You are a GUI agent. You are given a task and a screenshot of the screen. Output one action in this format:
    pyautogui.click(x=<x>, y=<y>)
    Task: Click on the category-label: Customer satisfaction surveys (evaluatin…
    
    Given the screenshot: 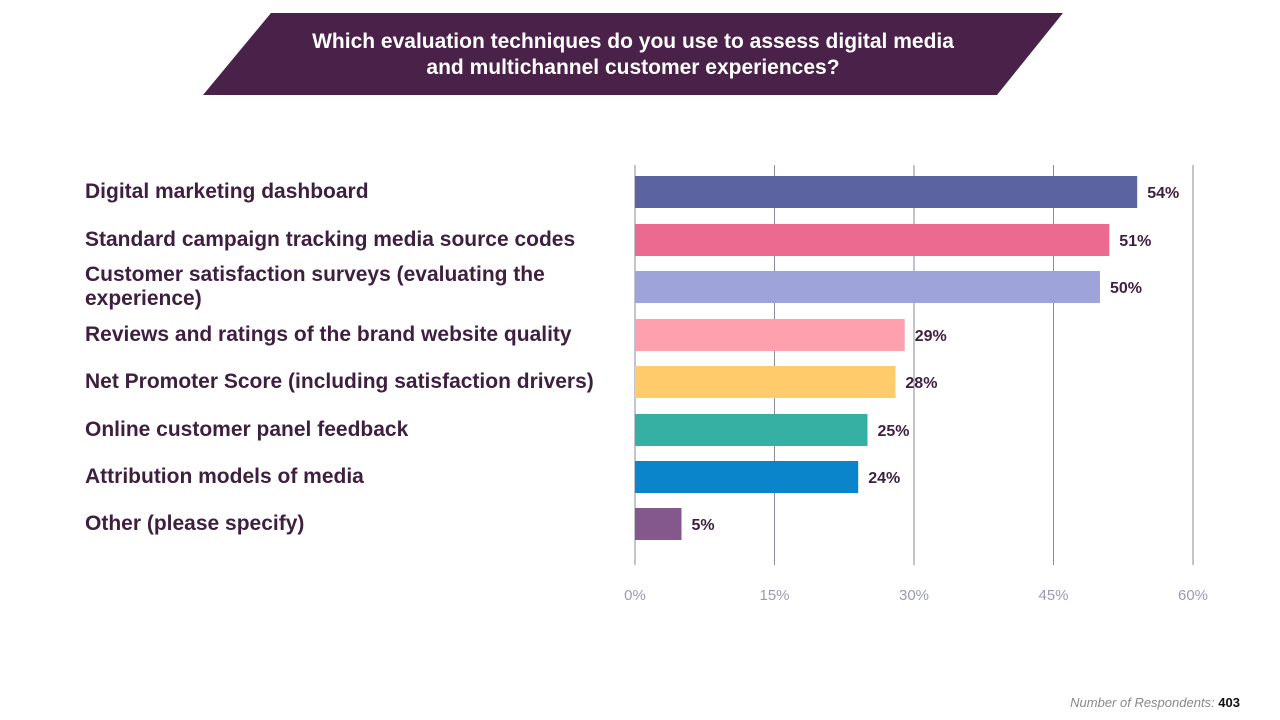 What is the action you would take?
    pyautogui.click(x=315, y=286)
    